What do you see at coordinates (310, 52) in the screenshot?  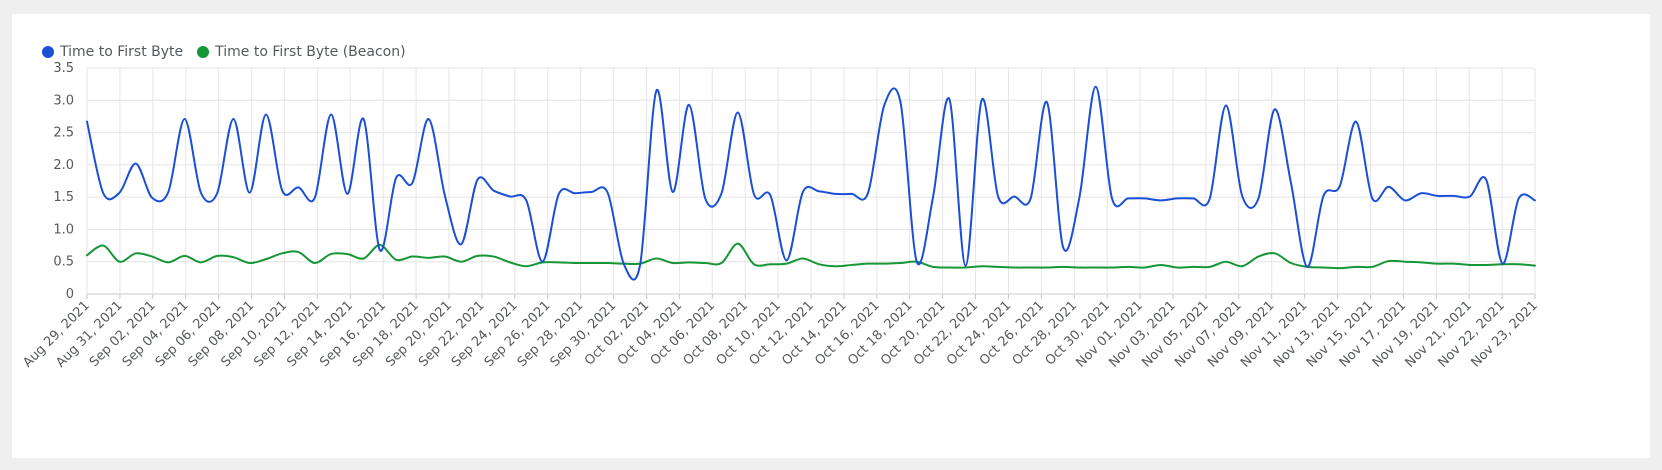 I see `legend-label-ttfb-beacon: Time to First Byte (Beacon)` at bounding box center [310, 52].